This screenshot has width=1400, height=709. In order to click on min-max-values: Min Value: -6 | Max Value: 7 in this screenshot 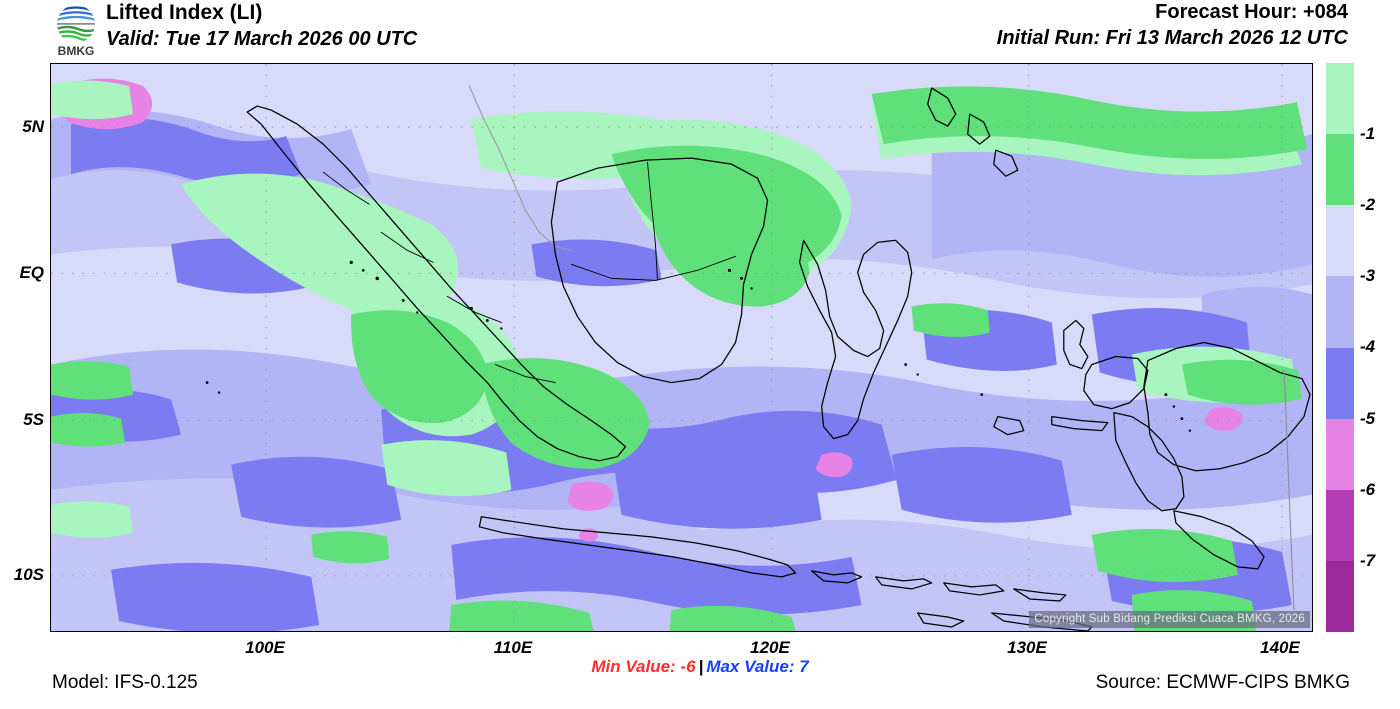, I will do `click(699, 667)`.